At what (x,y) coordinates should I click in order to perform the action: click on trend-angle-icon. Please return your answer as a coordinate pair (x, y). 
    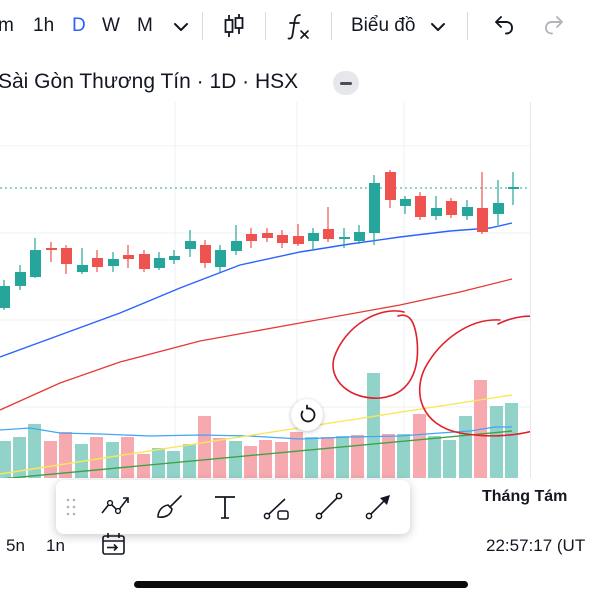
    Looking at the image, I should click on (115, 507).